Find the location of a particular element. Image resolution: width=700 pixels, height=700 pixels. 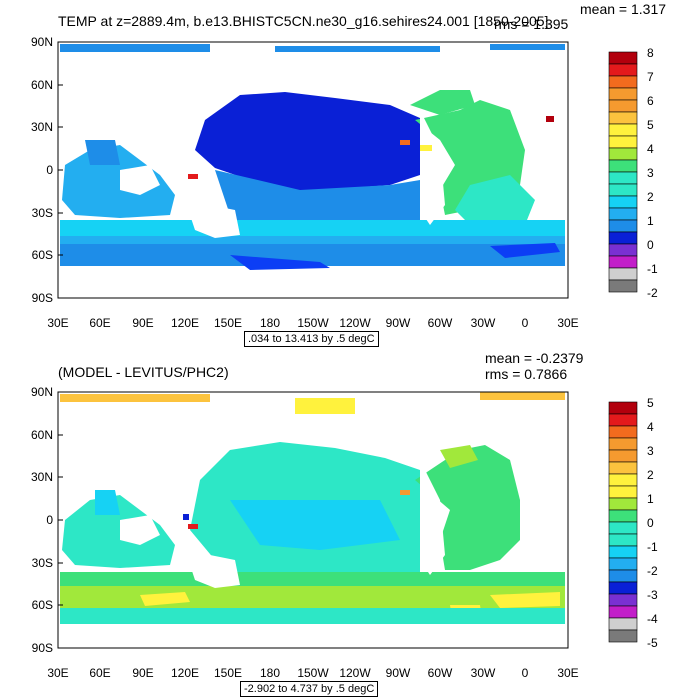

colorbar-label: -5 is located at coordinates (652, 643).